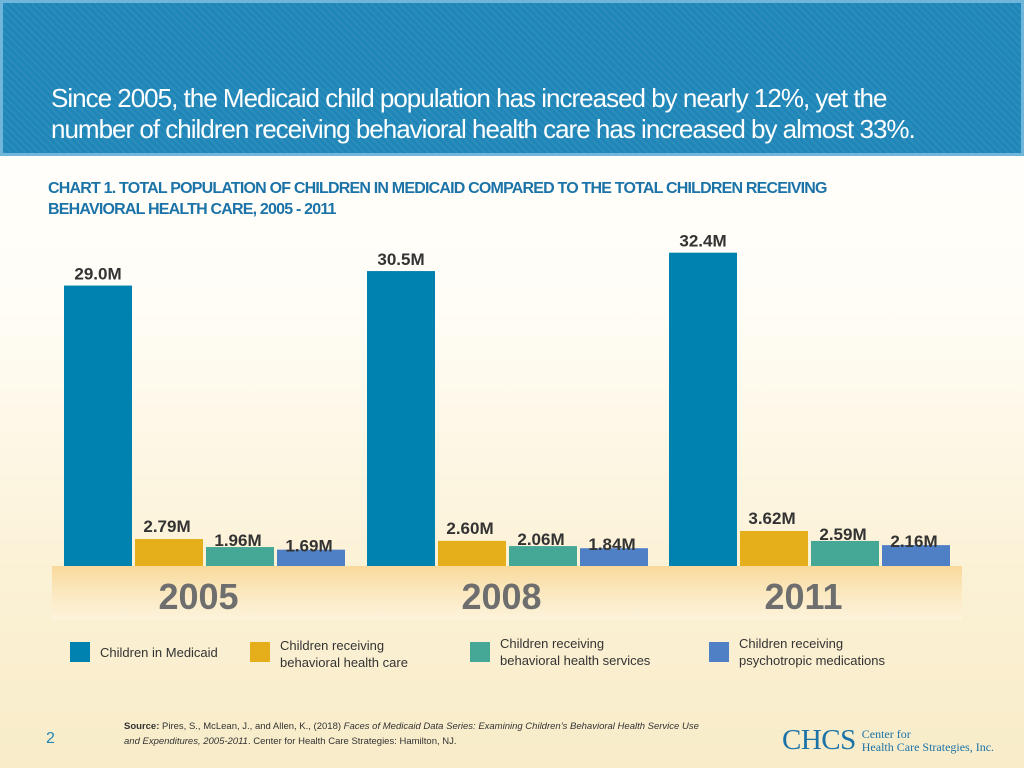  I want to click on data-label-psychotropic-2011: 2.16M, so click(913, 541).